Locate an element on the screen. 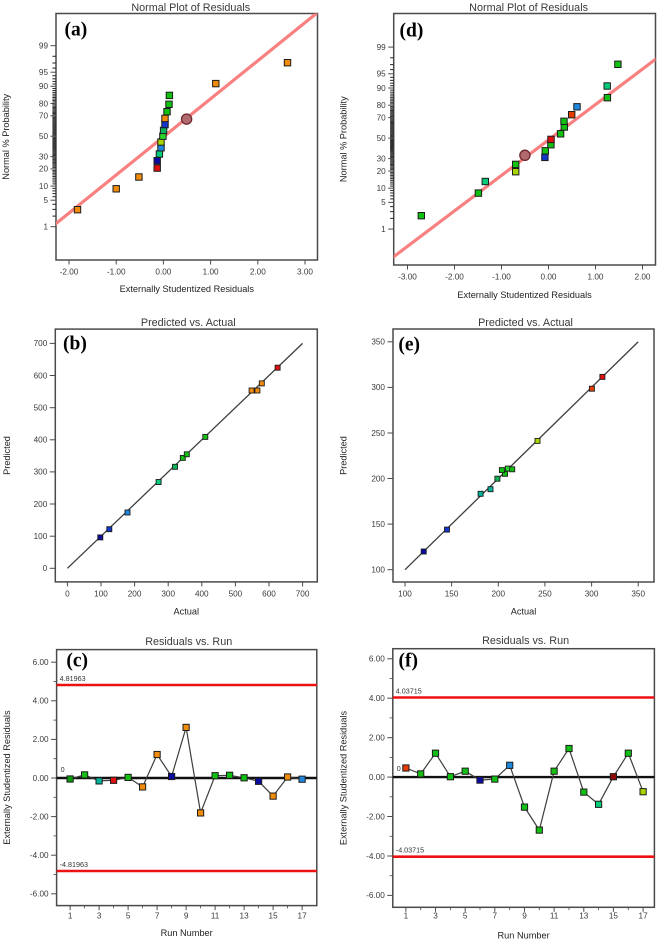  svg-text: 6.00 is located at coordinates (41, 662).